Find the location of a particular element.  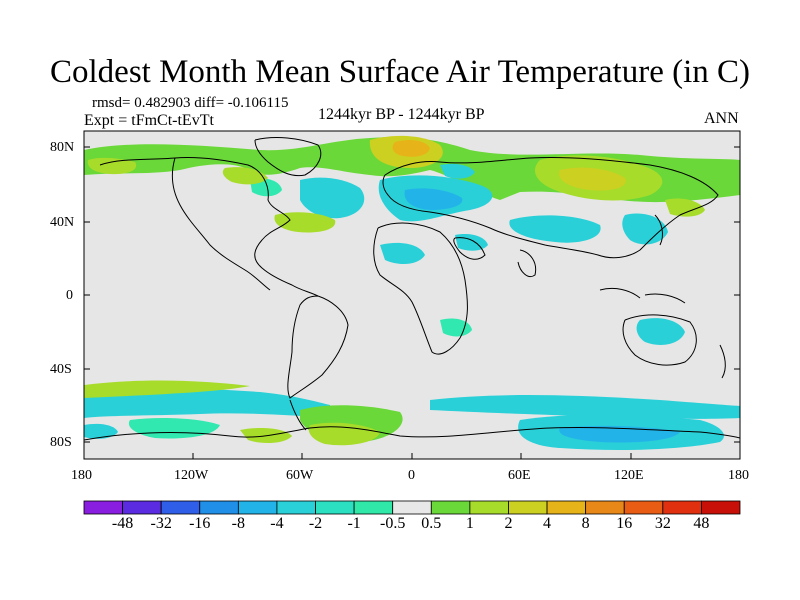

y-label-80s: 80S is located at coordinates (61, 442).